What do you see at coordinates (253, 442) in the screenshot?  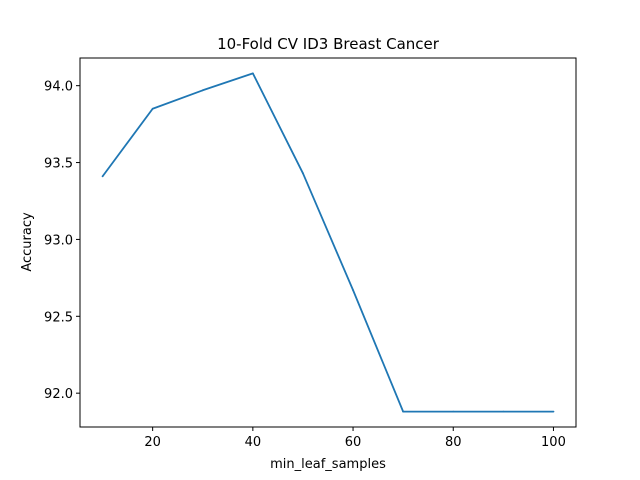 I see `x-tick-label: 40` at bounding box center [253, 442].